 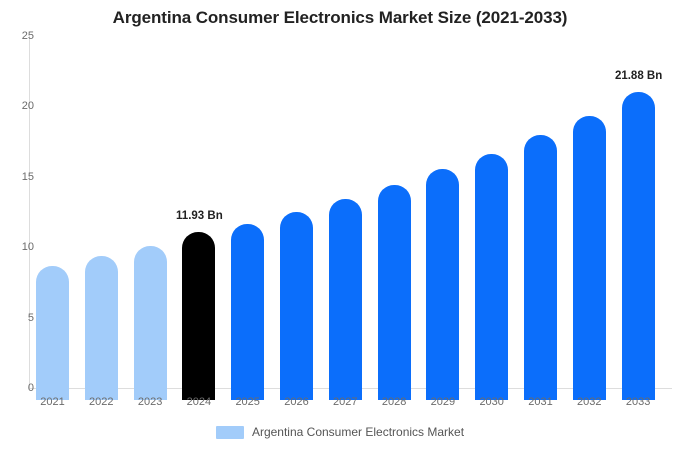 I want to click on bar-value-label-2024: 11.93 Bn, so click(x=199, y=216).